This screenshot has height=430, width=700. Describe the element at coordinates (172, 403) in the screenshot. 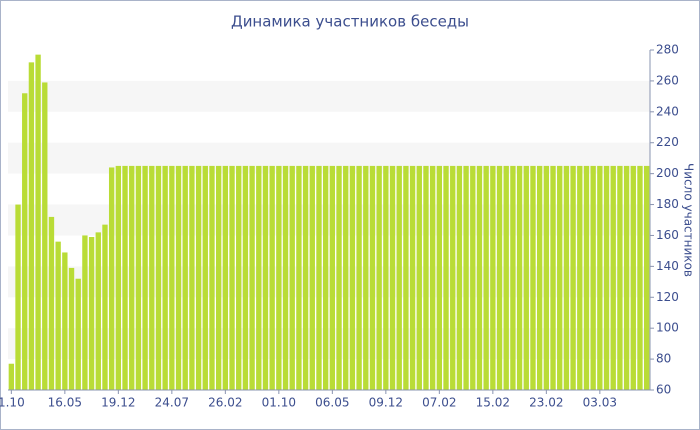

I see `x-tick-label: 24.07` at that location.